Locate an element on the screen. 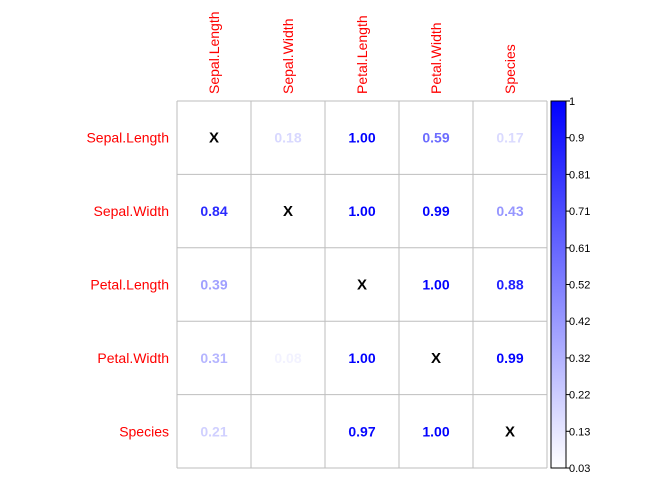  column-label: Petal.Length is located at coordinates (362, 54).